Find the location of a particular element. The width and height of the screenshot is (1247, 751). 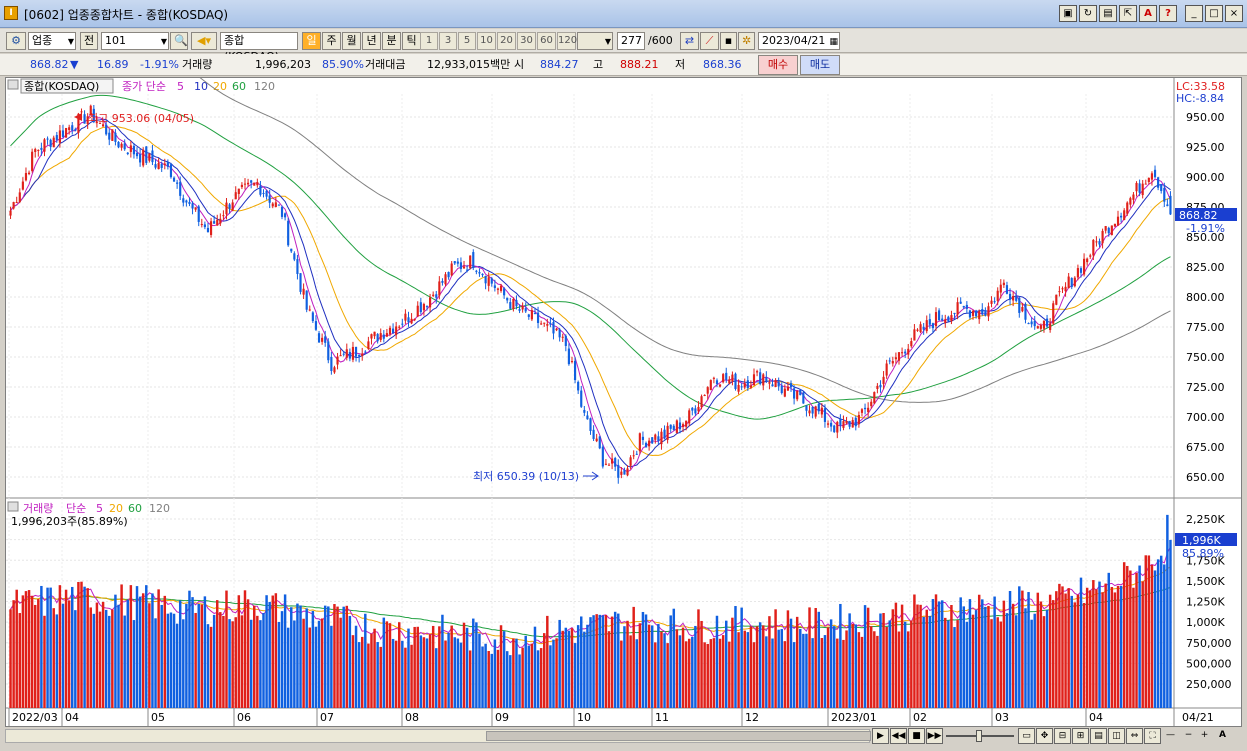

link-window-icon: ▣ is located at coordinates (1068, 13).